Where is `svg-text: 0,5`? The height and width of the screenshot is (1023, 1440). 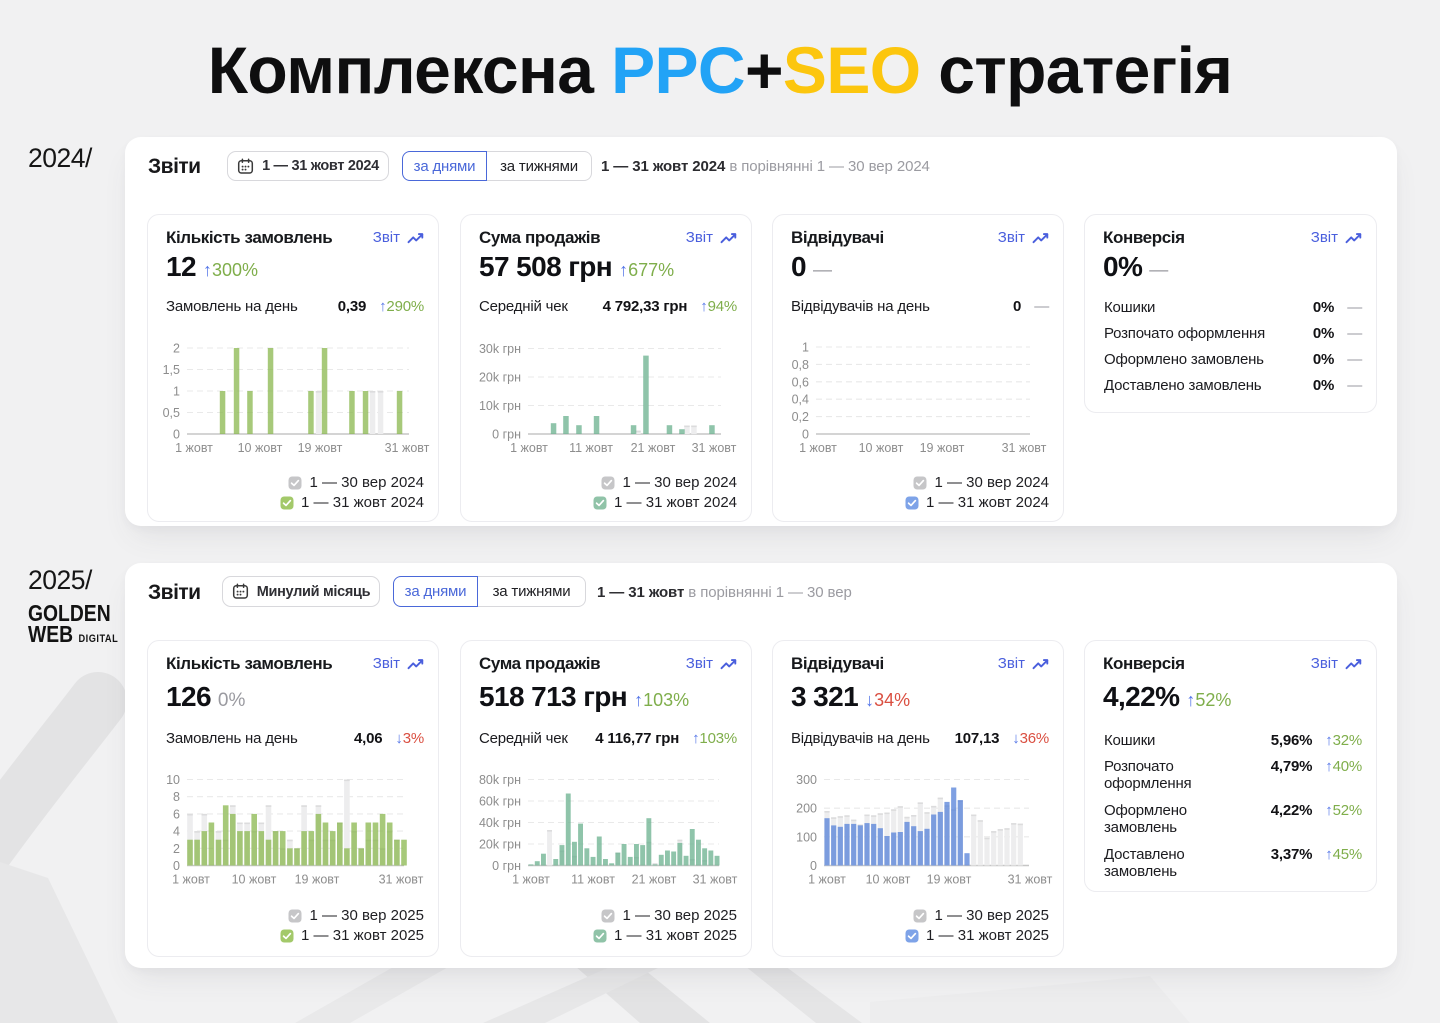 svg-text: 0,5 is located at coordinates (171, 413).